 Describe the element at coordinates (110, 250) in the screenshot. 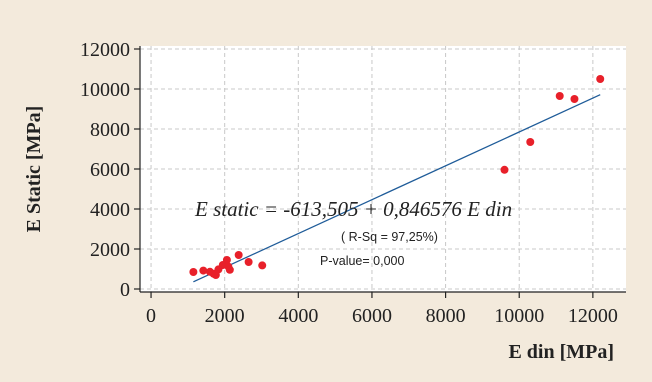

I see `y-tick-label: 2000` at that location.